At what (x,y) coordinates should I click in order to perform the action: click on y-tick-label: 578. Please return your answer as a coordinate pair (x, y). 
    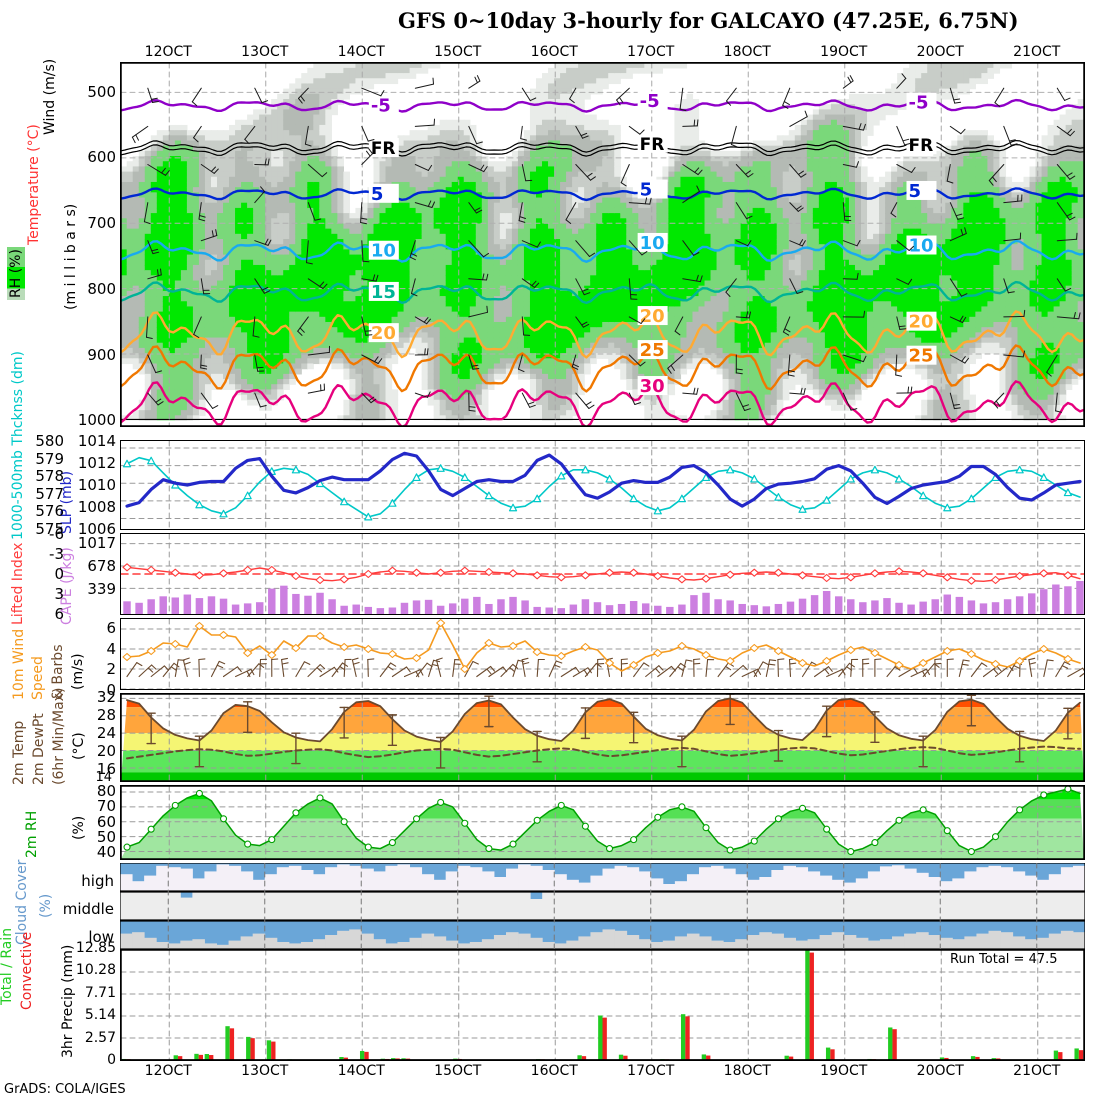
    Looking at the image, I should click on (49, 476).